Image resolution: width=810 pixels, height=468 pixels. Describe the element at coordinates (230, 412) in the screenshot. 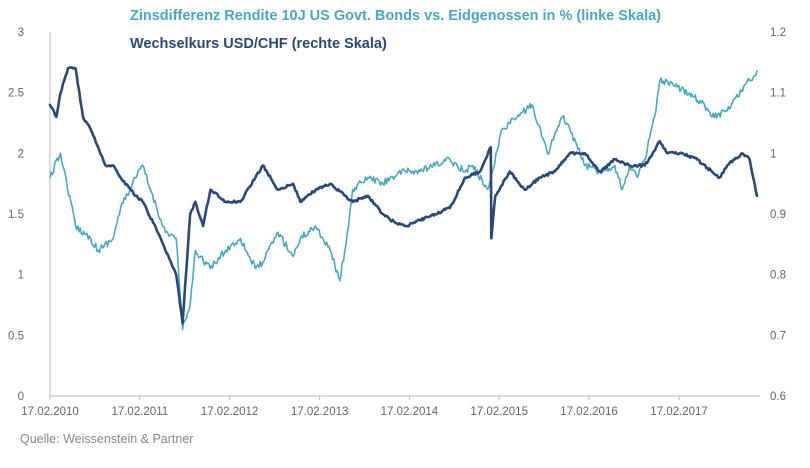

I see `x-tick-label: 17.02.2012` at that location.